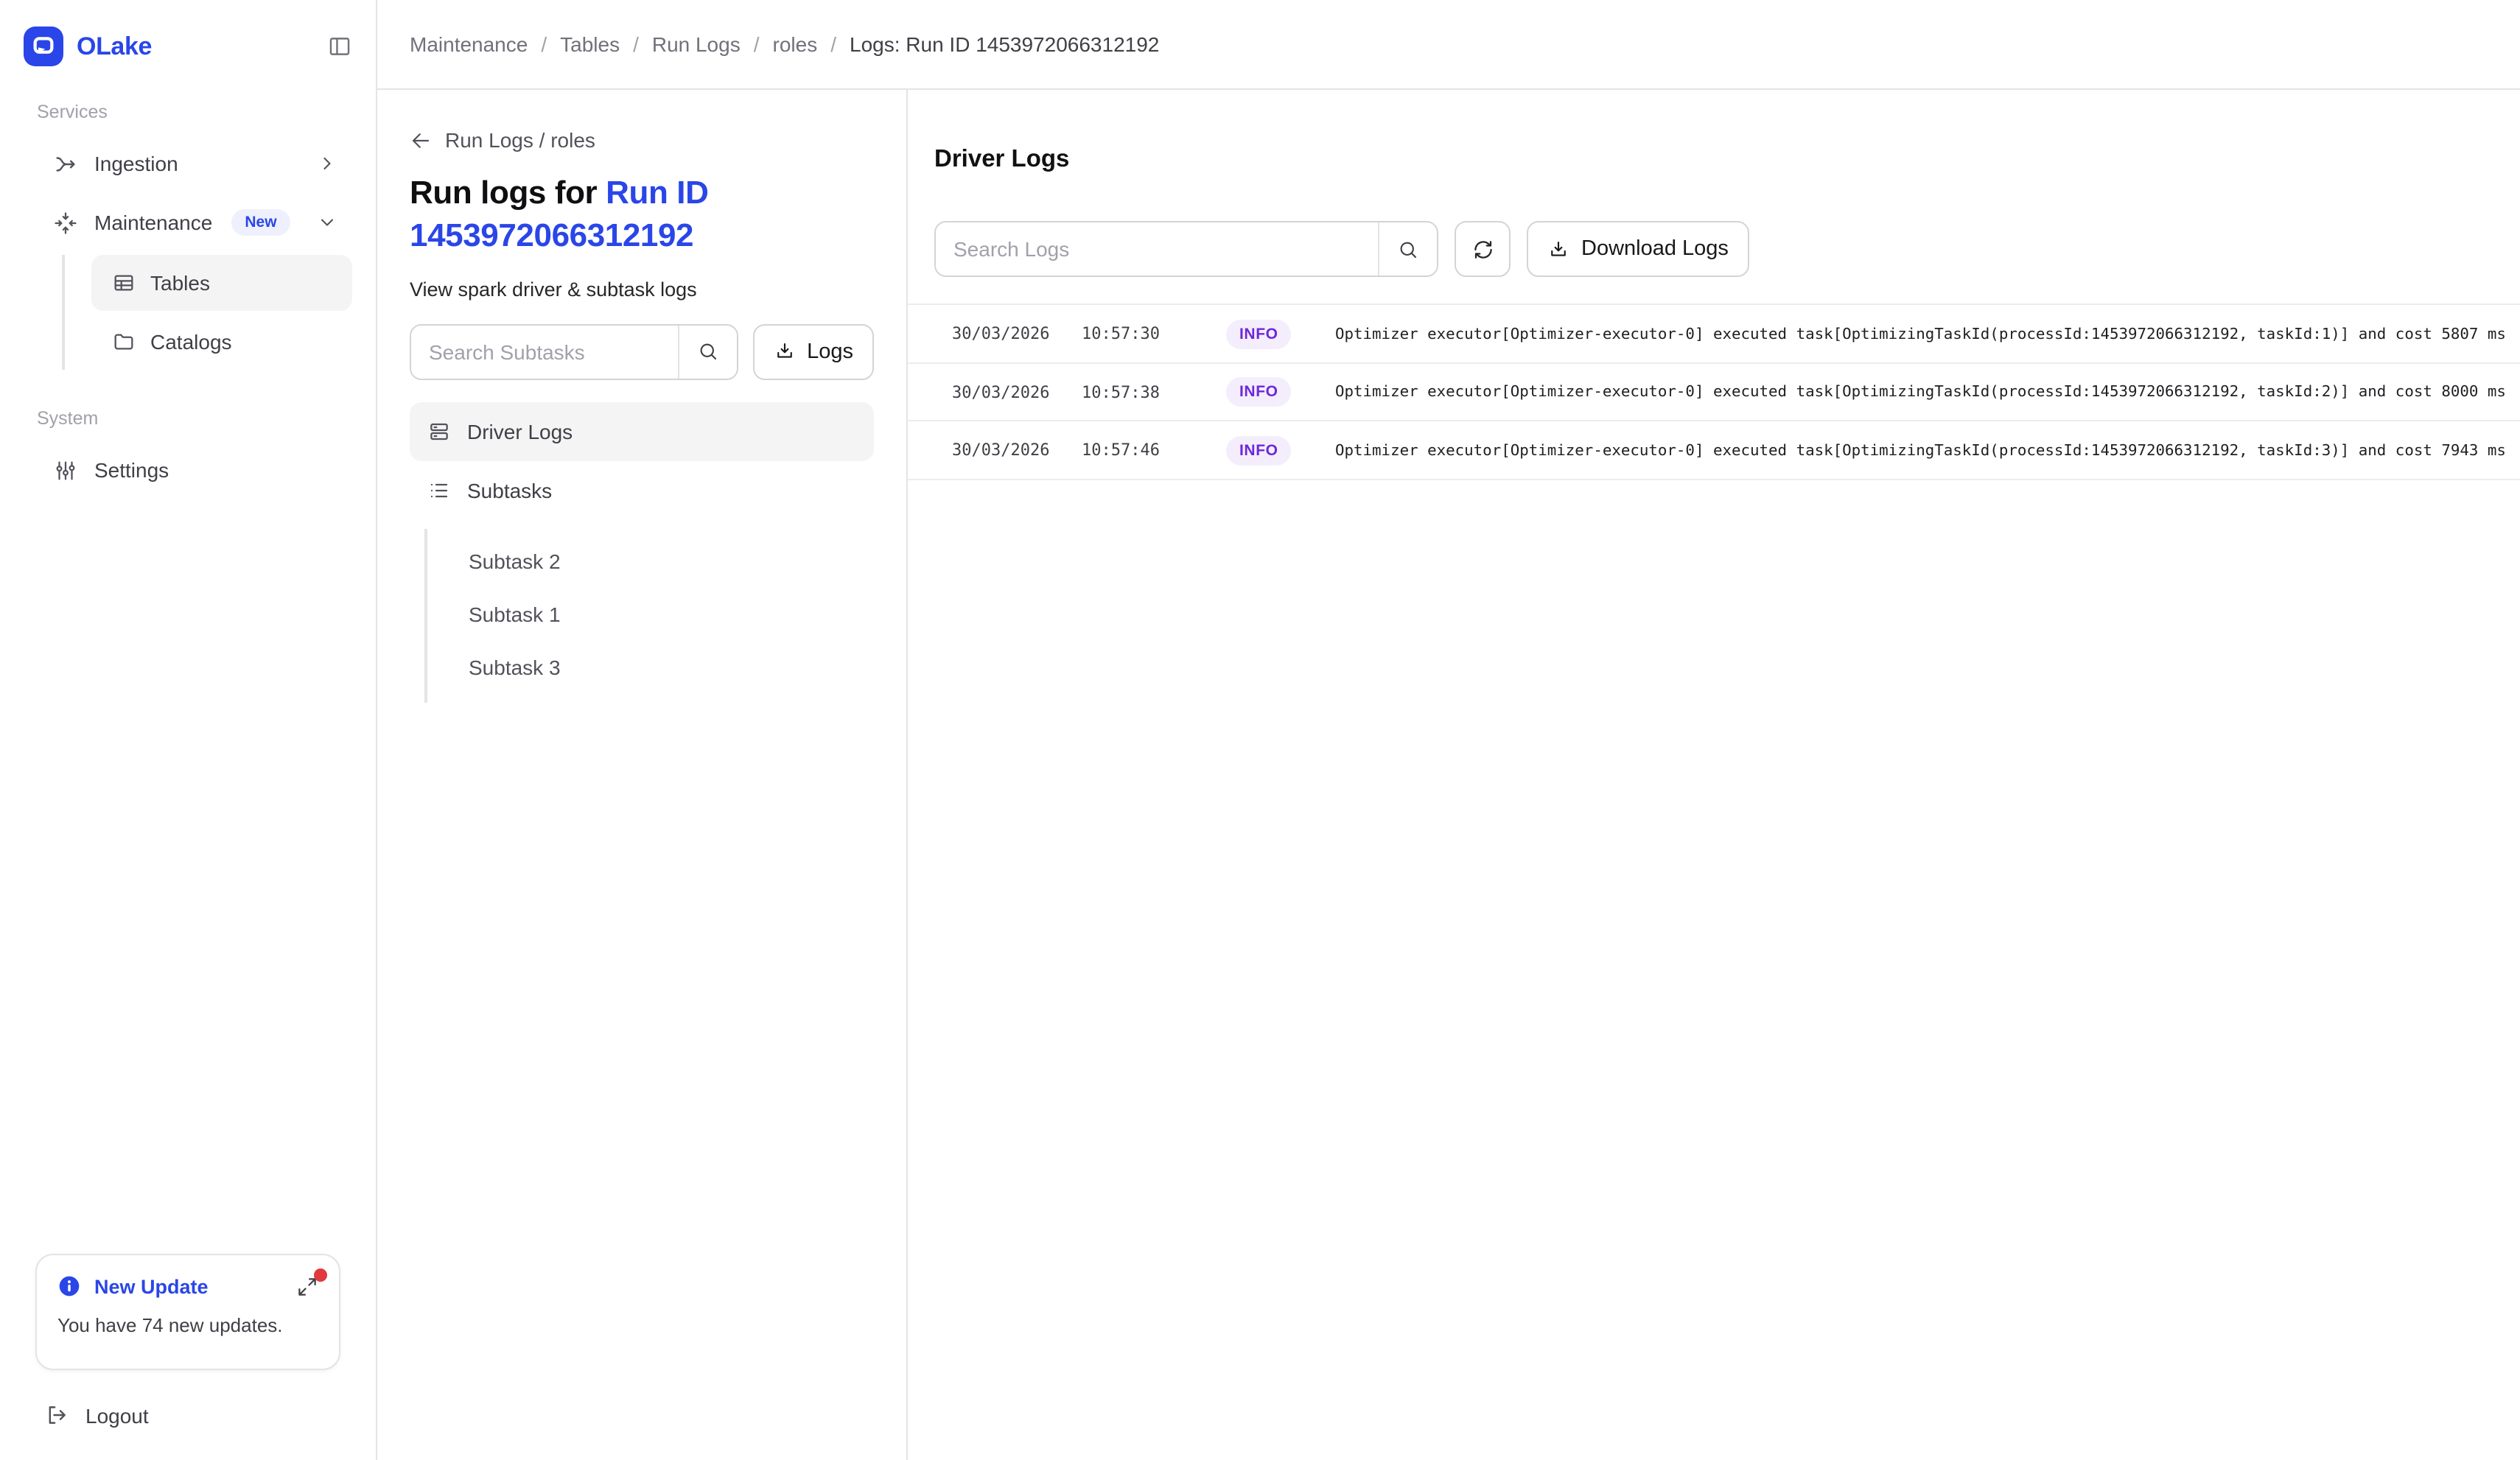  I want to click on subtask-search-box, so click(574, 351).